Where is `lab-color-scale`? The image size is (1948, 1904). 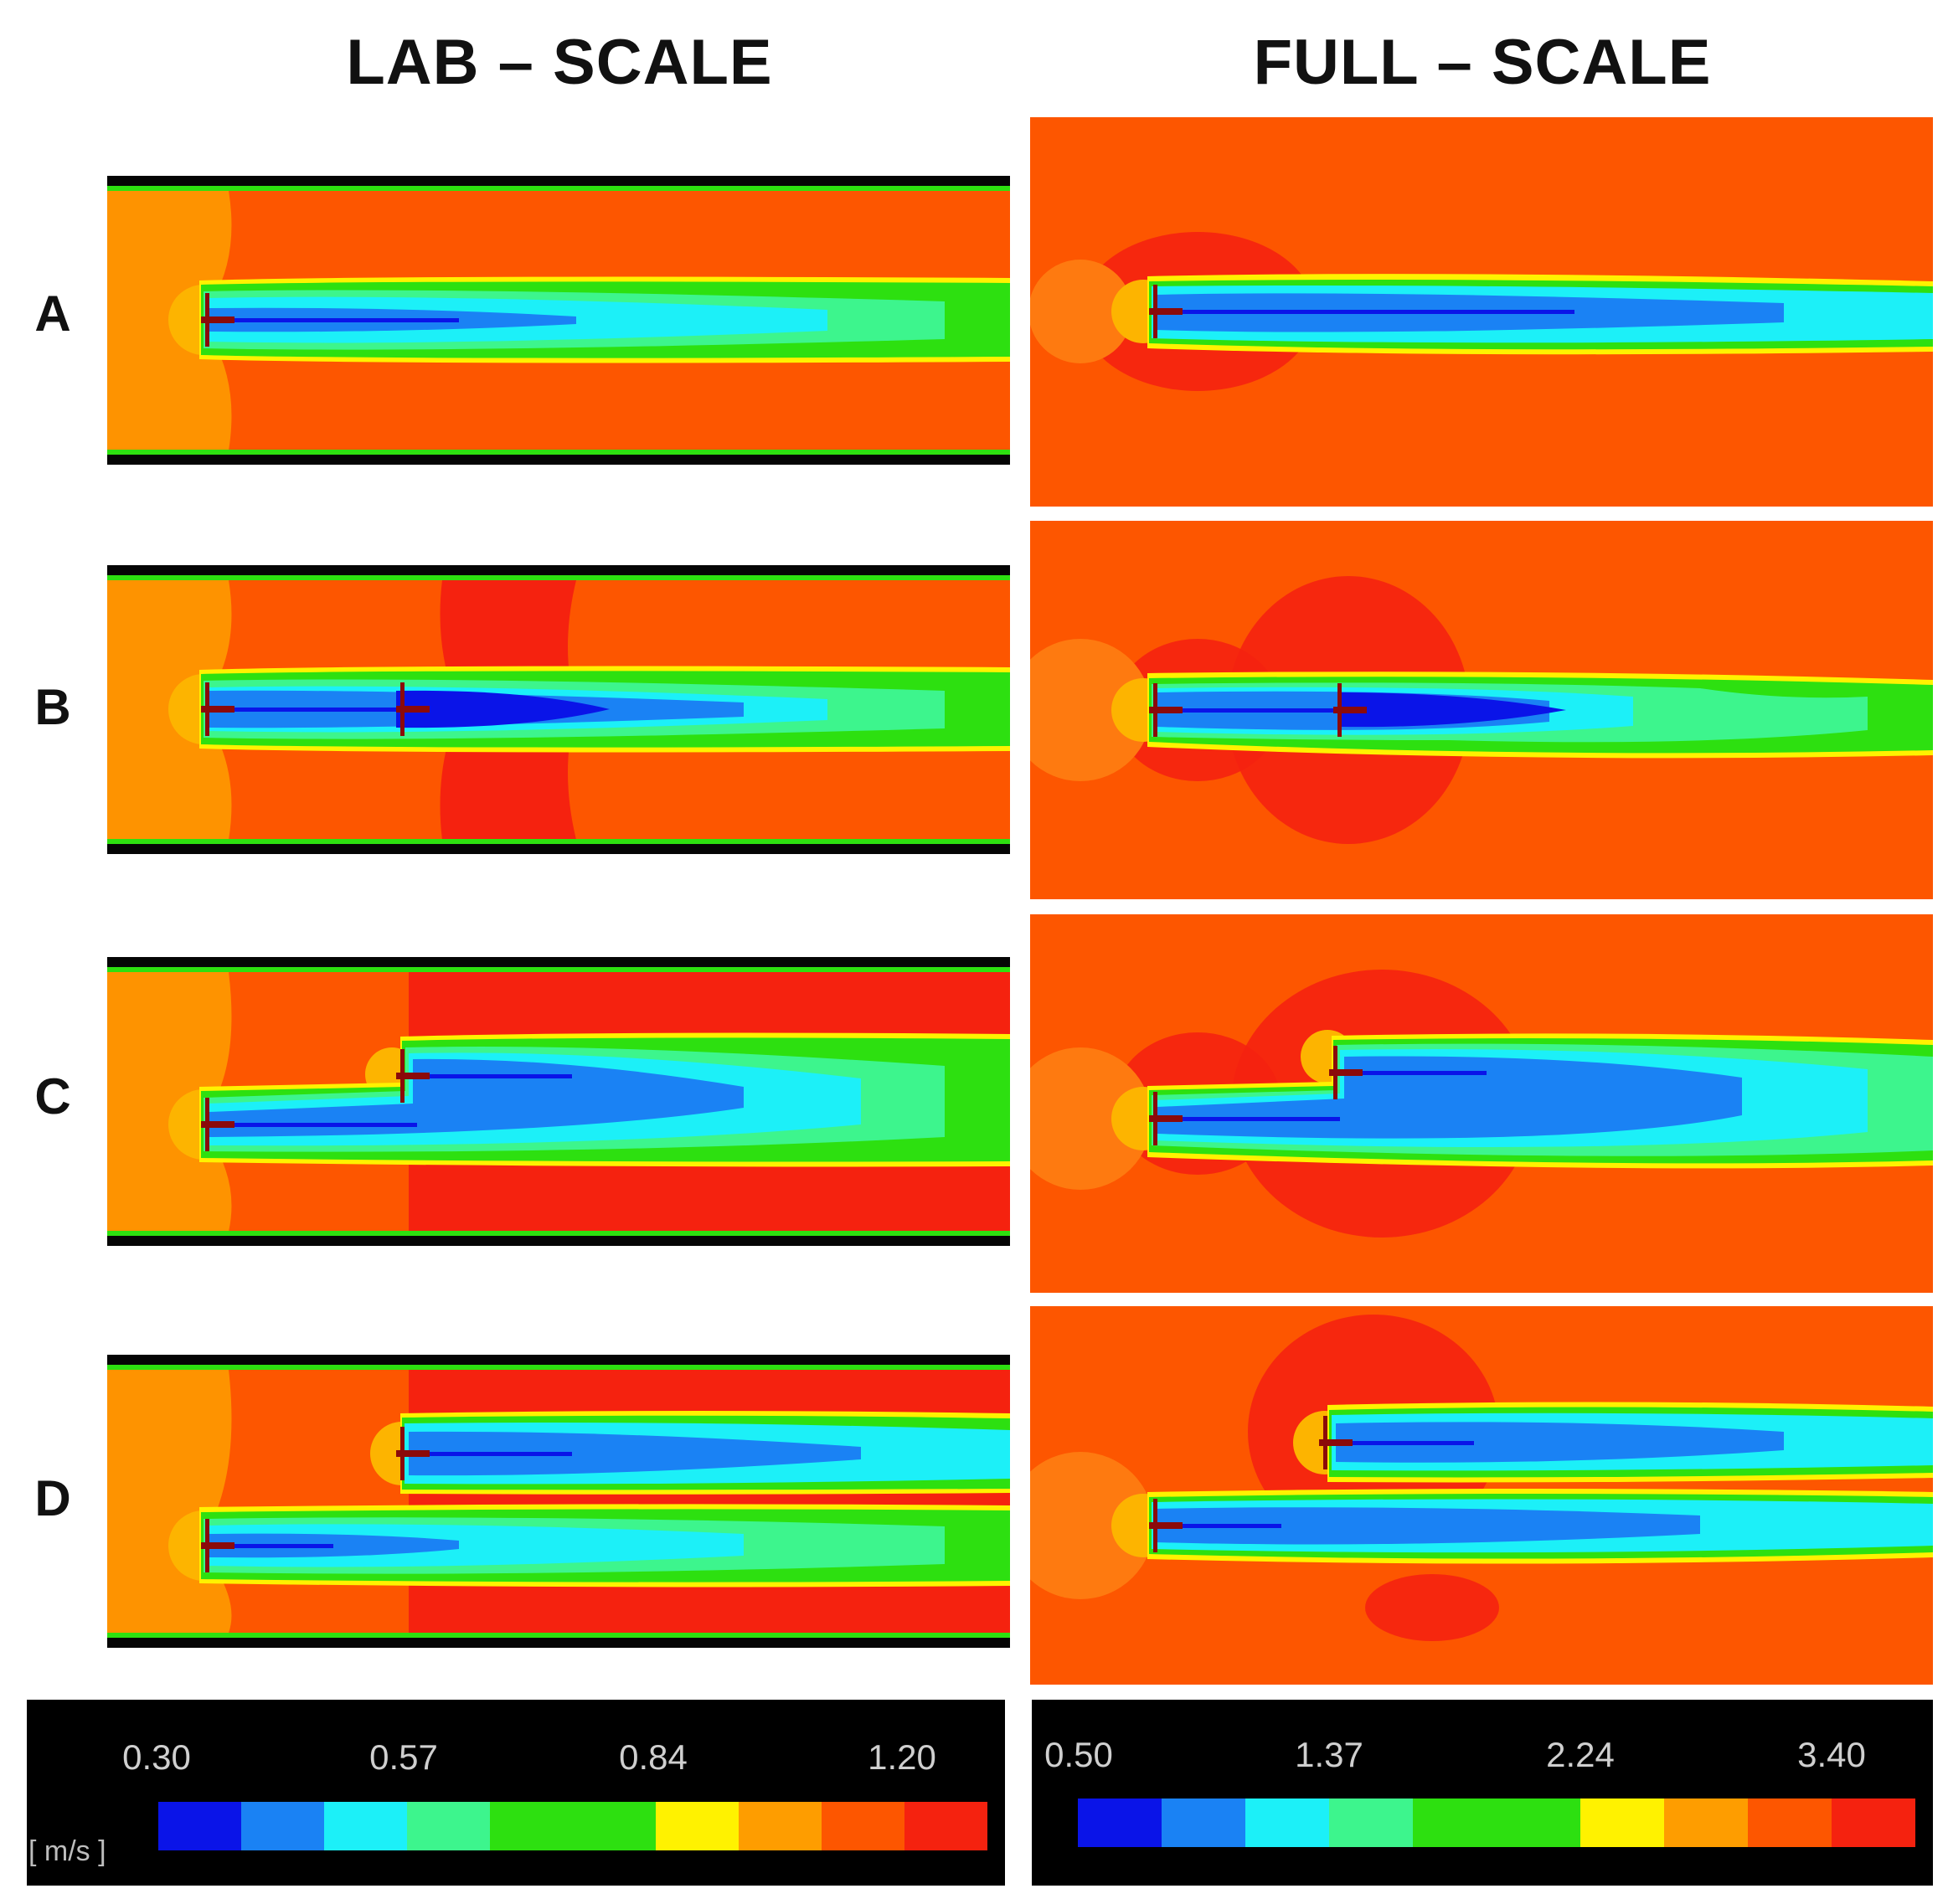 lab-color-scale is located at coordinates (572, 1826).